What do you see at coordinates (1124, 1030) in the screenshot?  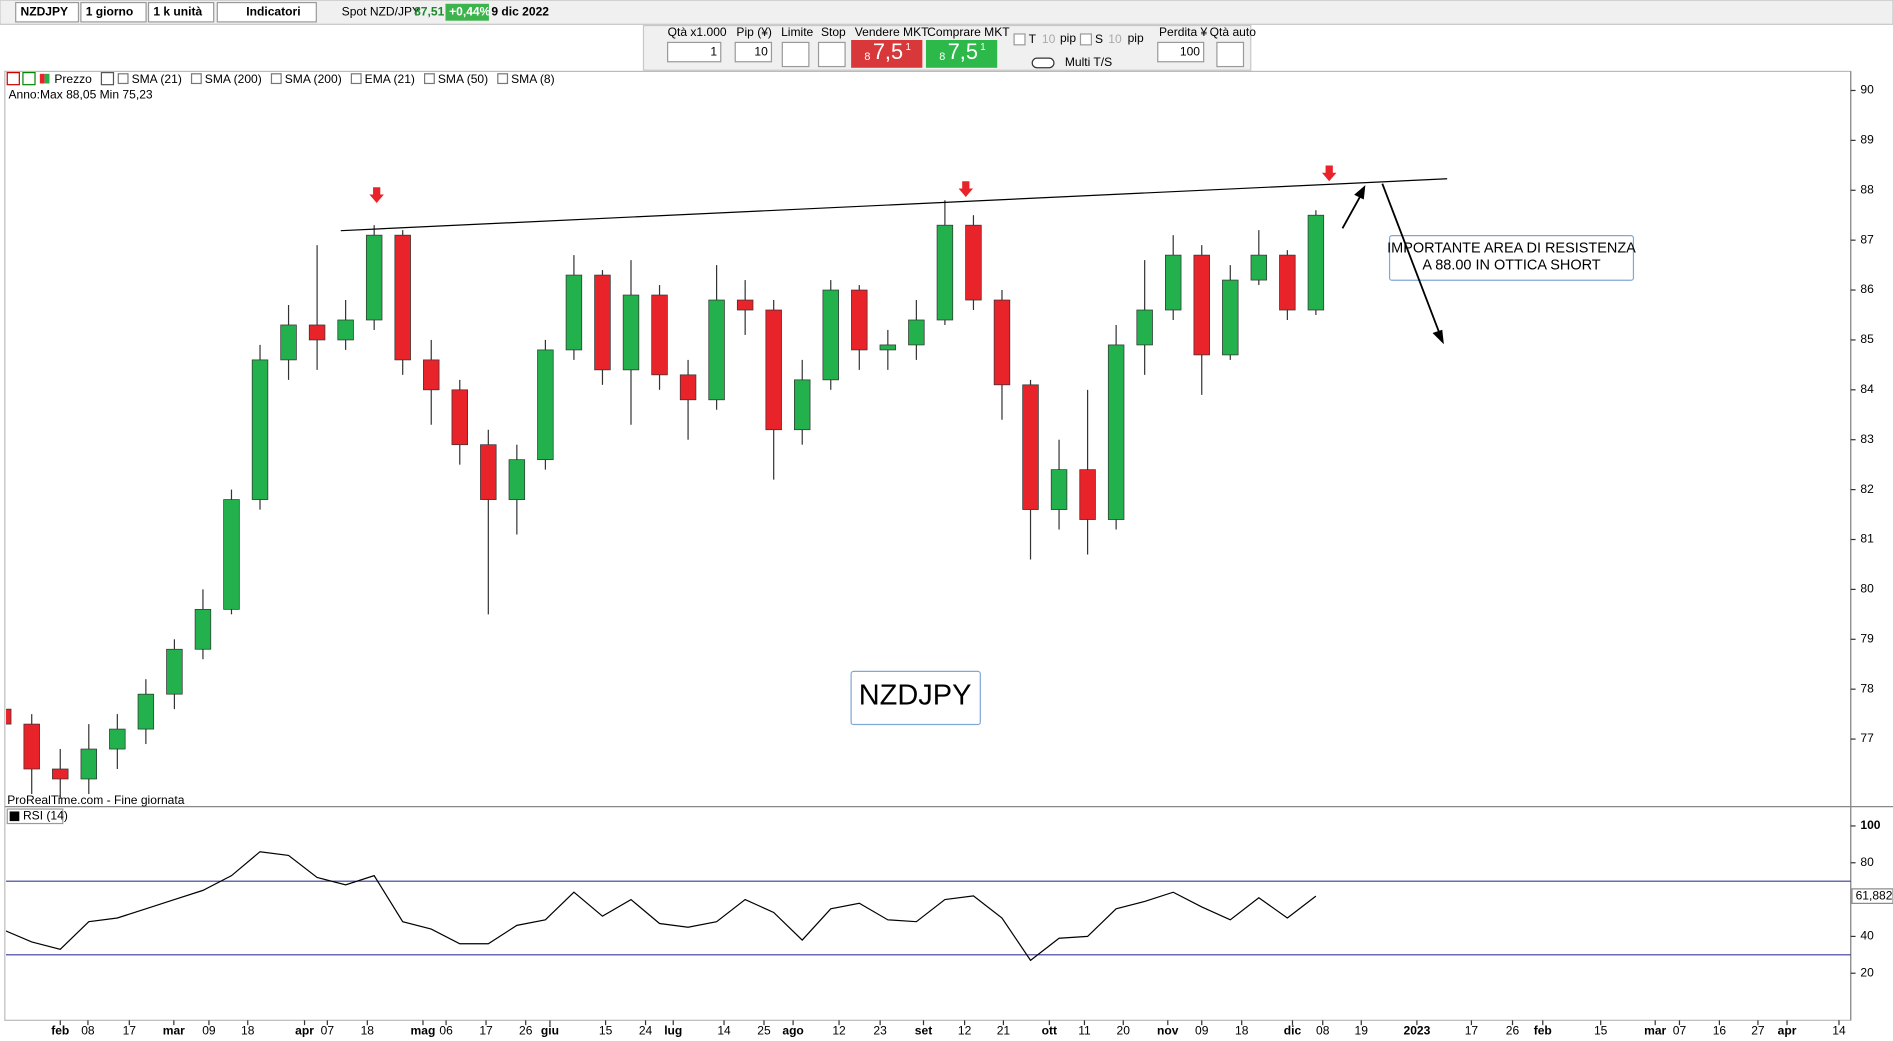 I see `x-tick-label: 20` at bounding box center [1124, 1030].